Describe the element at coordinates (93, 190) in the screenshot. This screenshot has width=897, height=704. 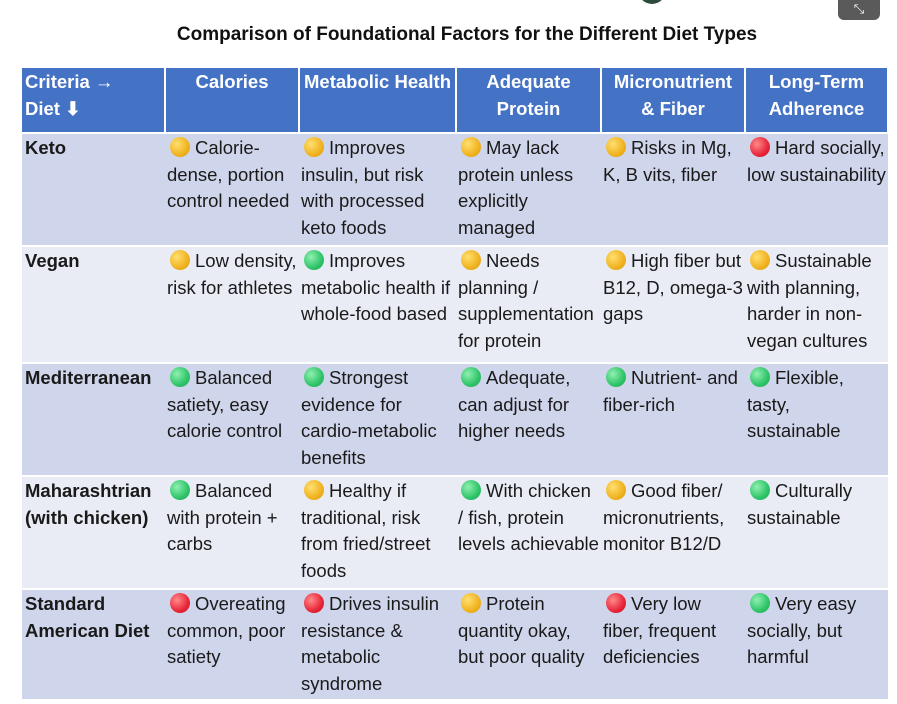
I see `diet-name: Keto` at that location.